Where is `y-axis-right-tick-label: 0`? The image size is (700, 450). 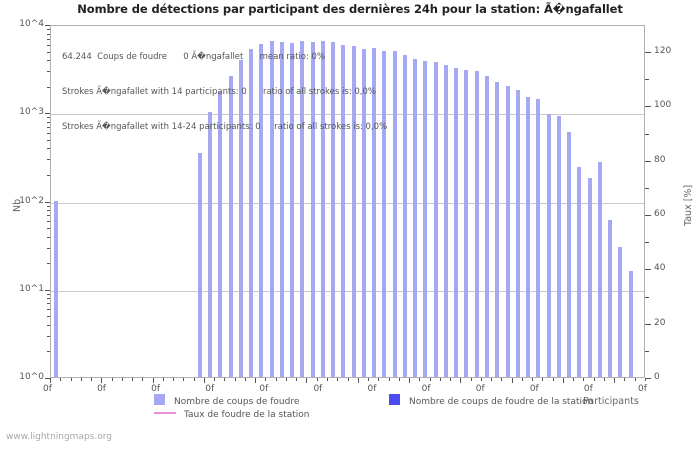
y-axis-right-tick-label: 0 is located at coordinates (657, 377).